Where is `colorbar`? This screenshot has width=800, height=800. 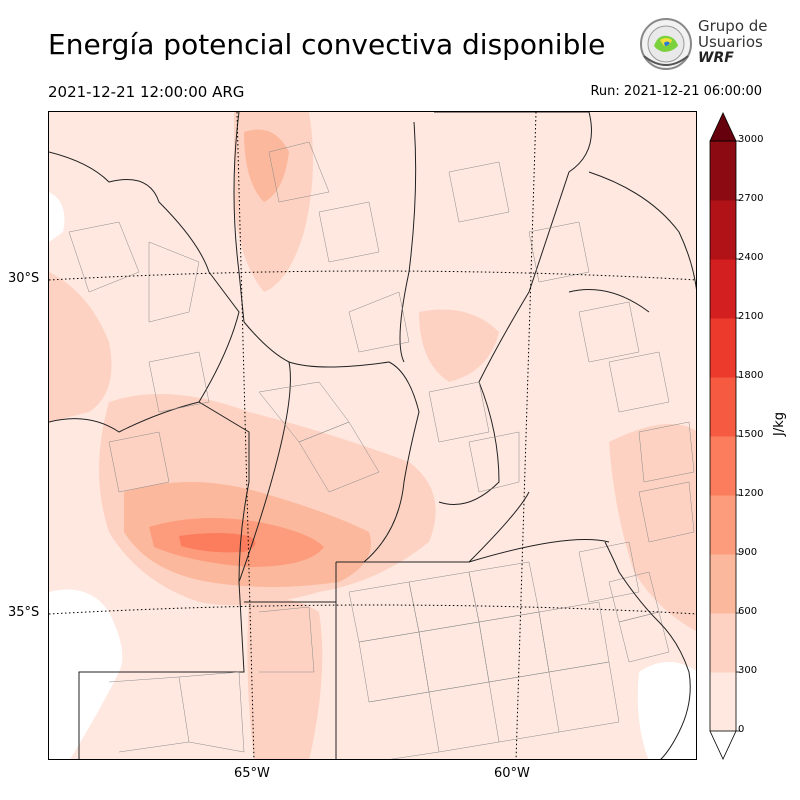 colorbar is located at coordinates (738, 436).